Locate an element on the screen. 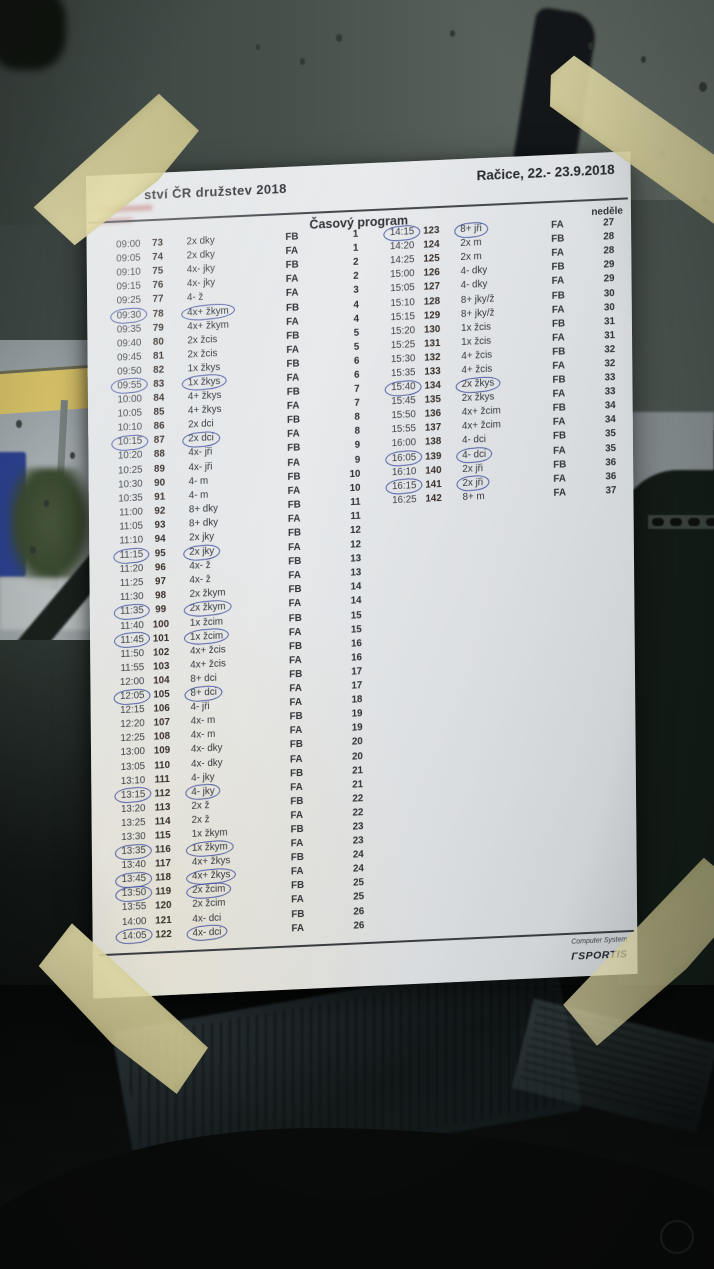  race-time: 09:05 is located at coordinates (128, 258).